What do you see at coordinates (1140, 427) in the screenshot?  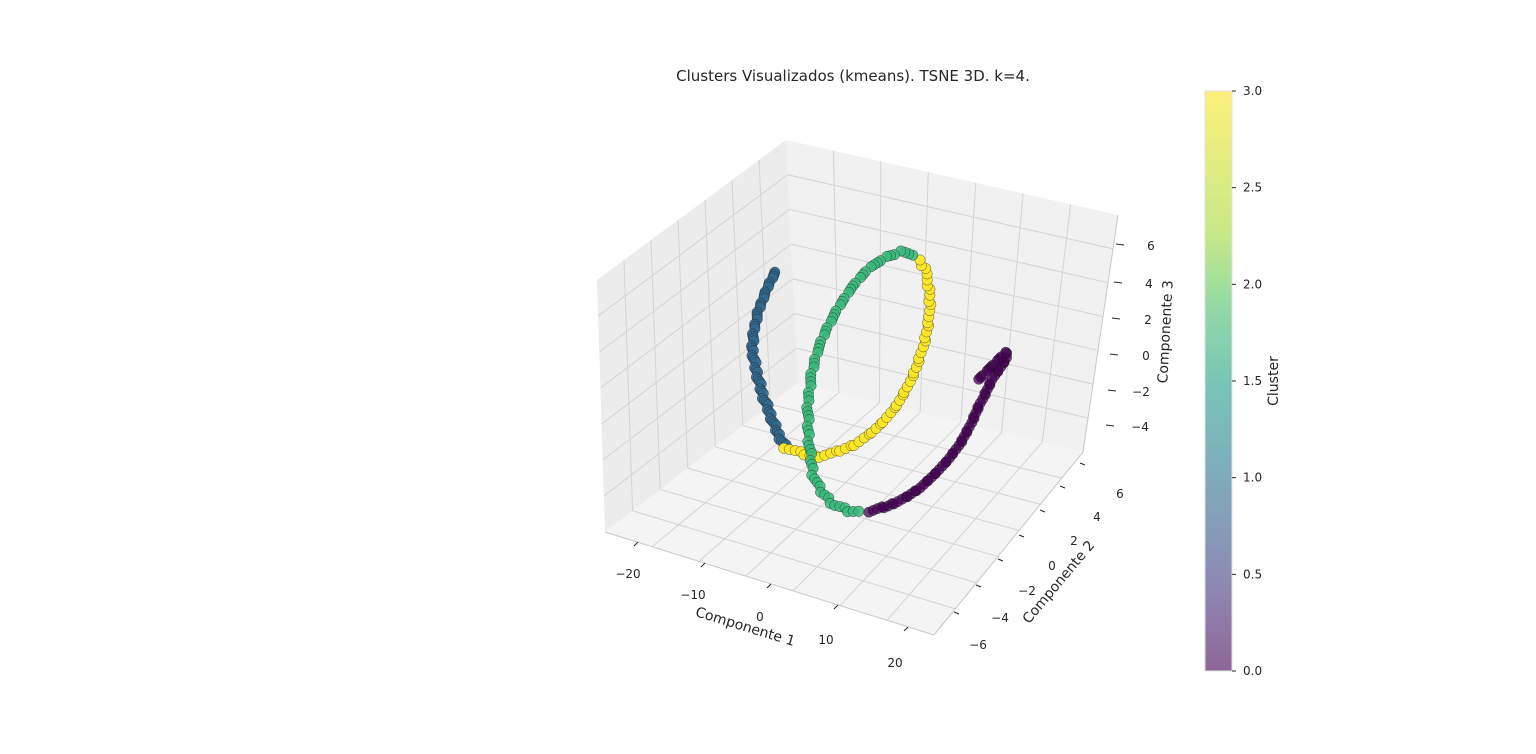 I see `z-tick-label: −4` at bounding box center [1140, 427].